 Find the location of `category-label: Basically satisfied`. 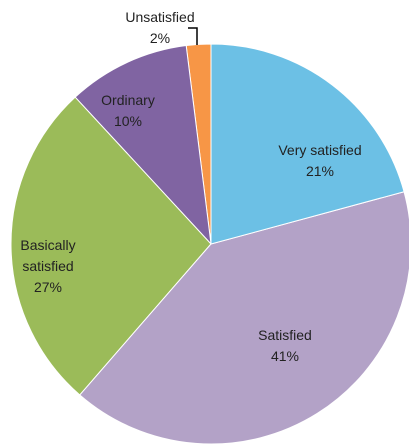

category-label: Basically satisfied is located at coordinates (48, 255).